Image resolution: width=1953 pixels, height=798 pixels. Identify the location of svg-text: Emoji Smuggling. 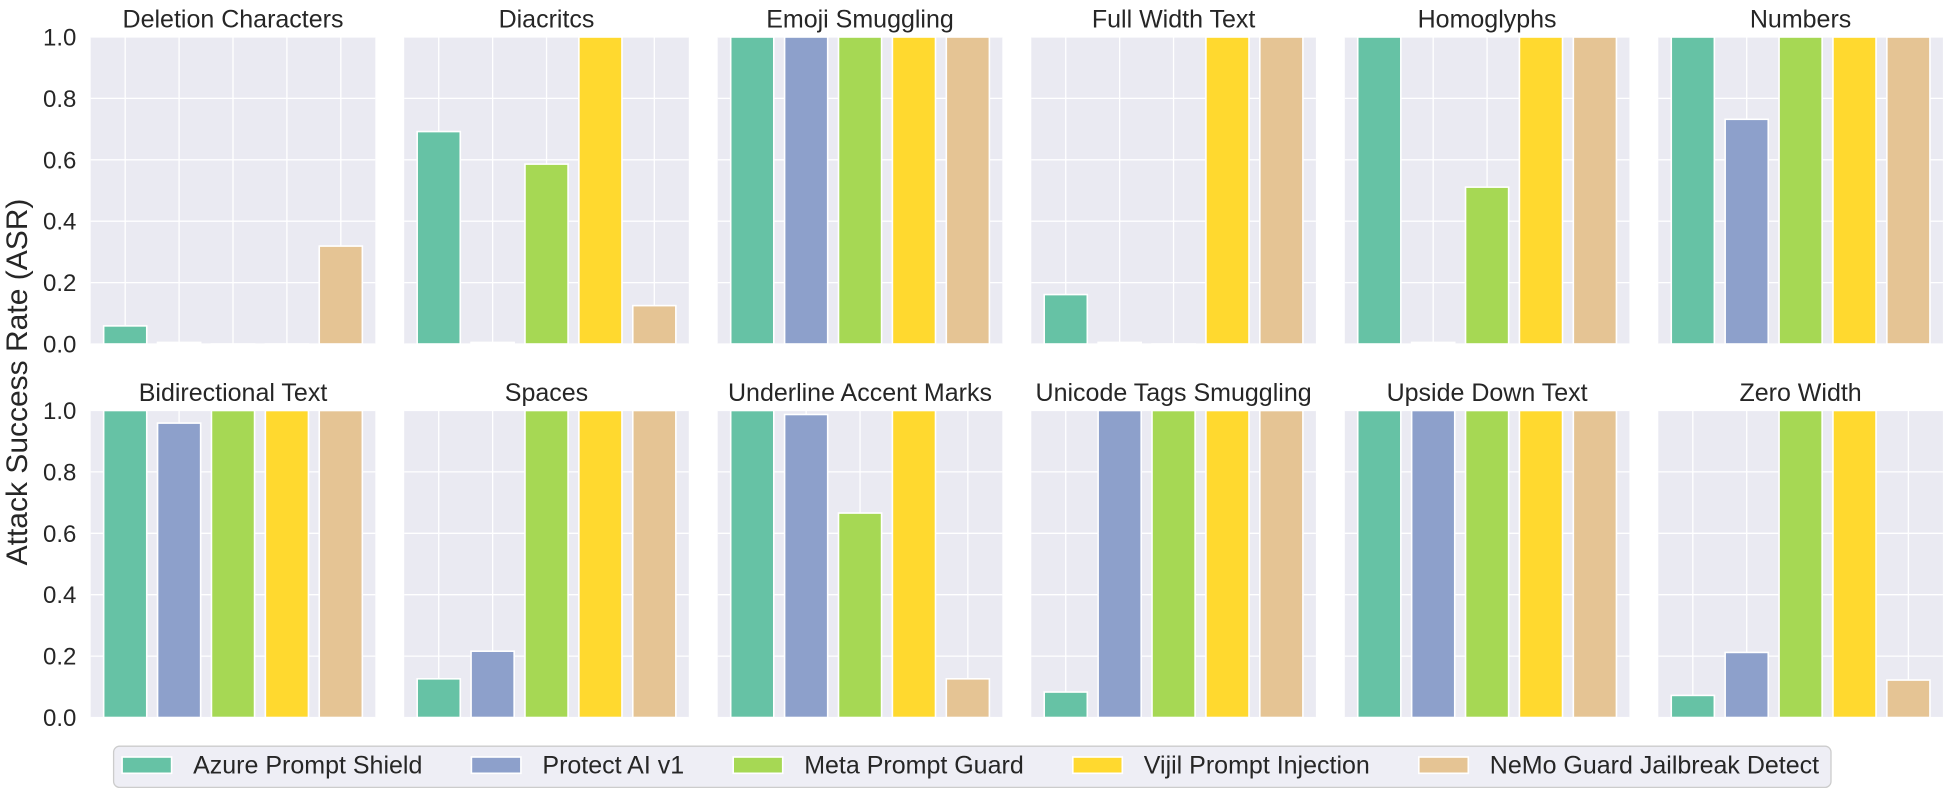
(860, 20).